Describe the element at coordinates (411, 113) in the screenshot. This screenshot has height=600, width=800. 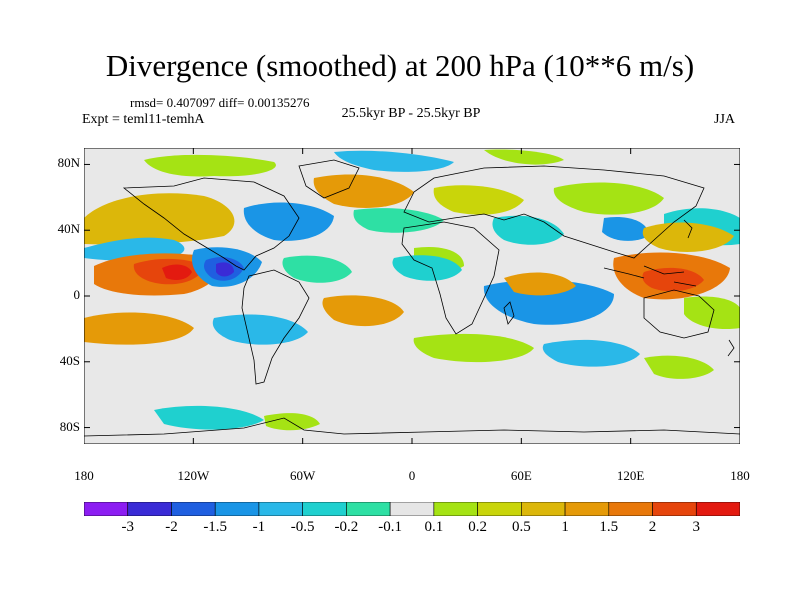
I see `period-label: 25.5kyr BP - 25.5kyr BP` at that location.